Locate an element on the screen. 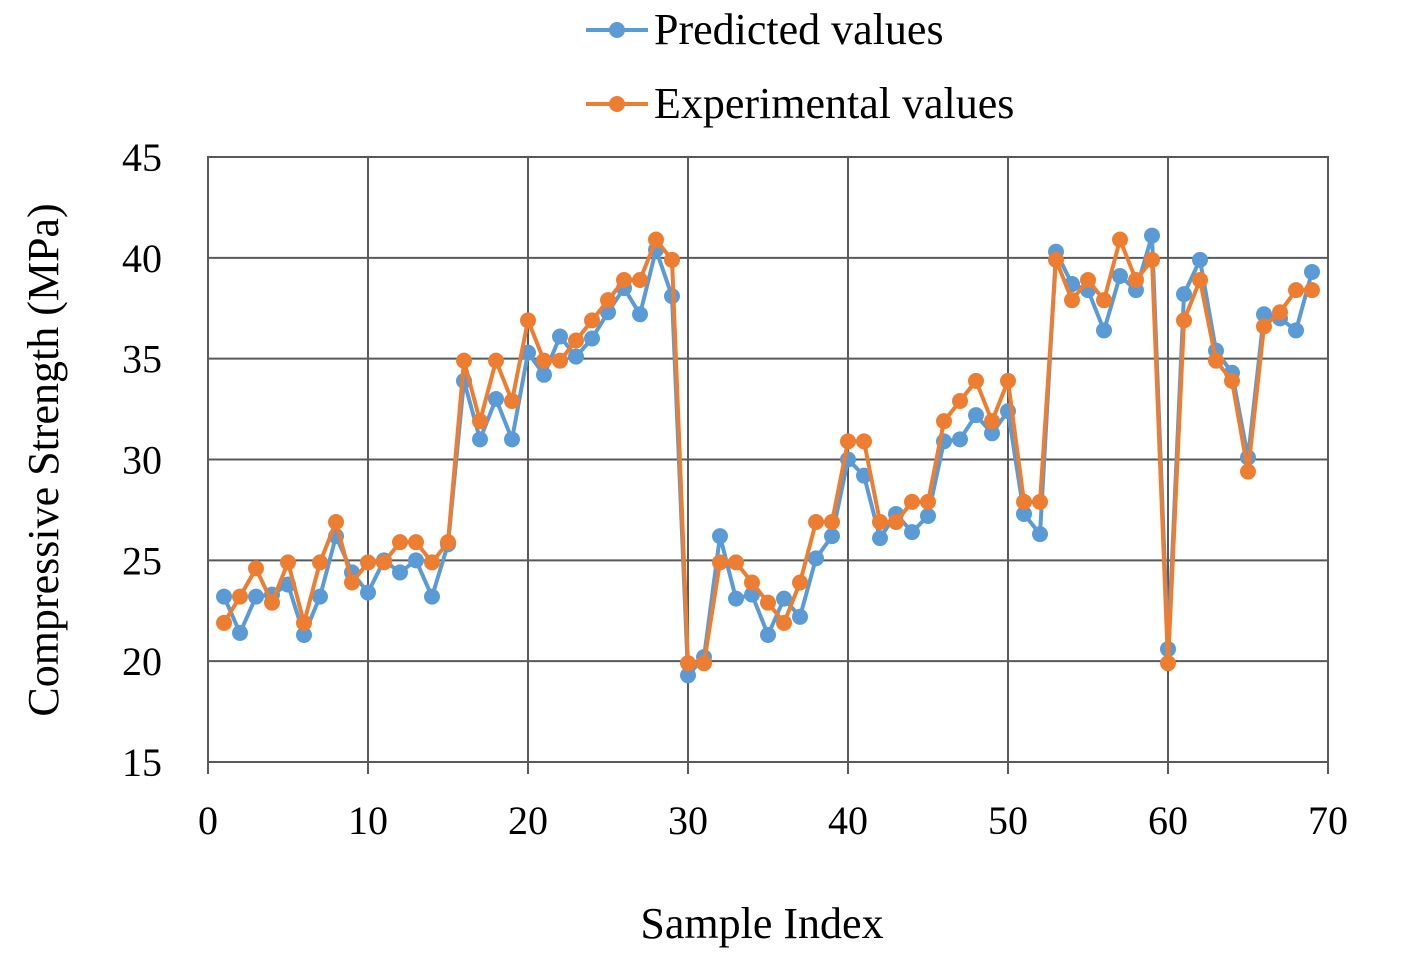 The image size is (1406, 960). y-tick-label: 25 is located at coordinates (142, 560).